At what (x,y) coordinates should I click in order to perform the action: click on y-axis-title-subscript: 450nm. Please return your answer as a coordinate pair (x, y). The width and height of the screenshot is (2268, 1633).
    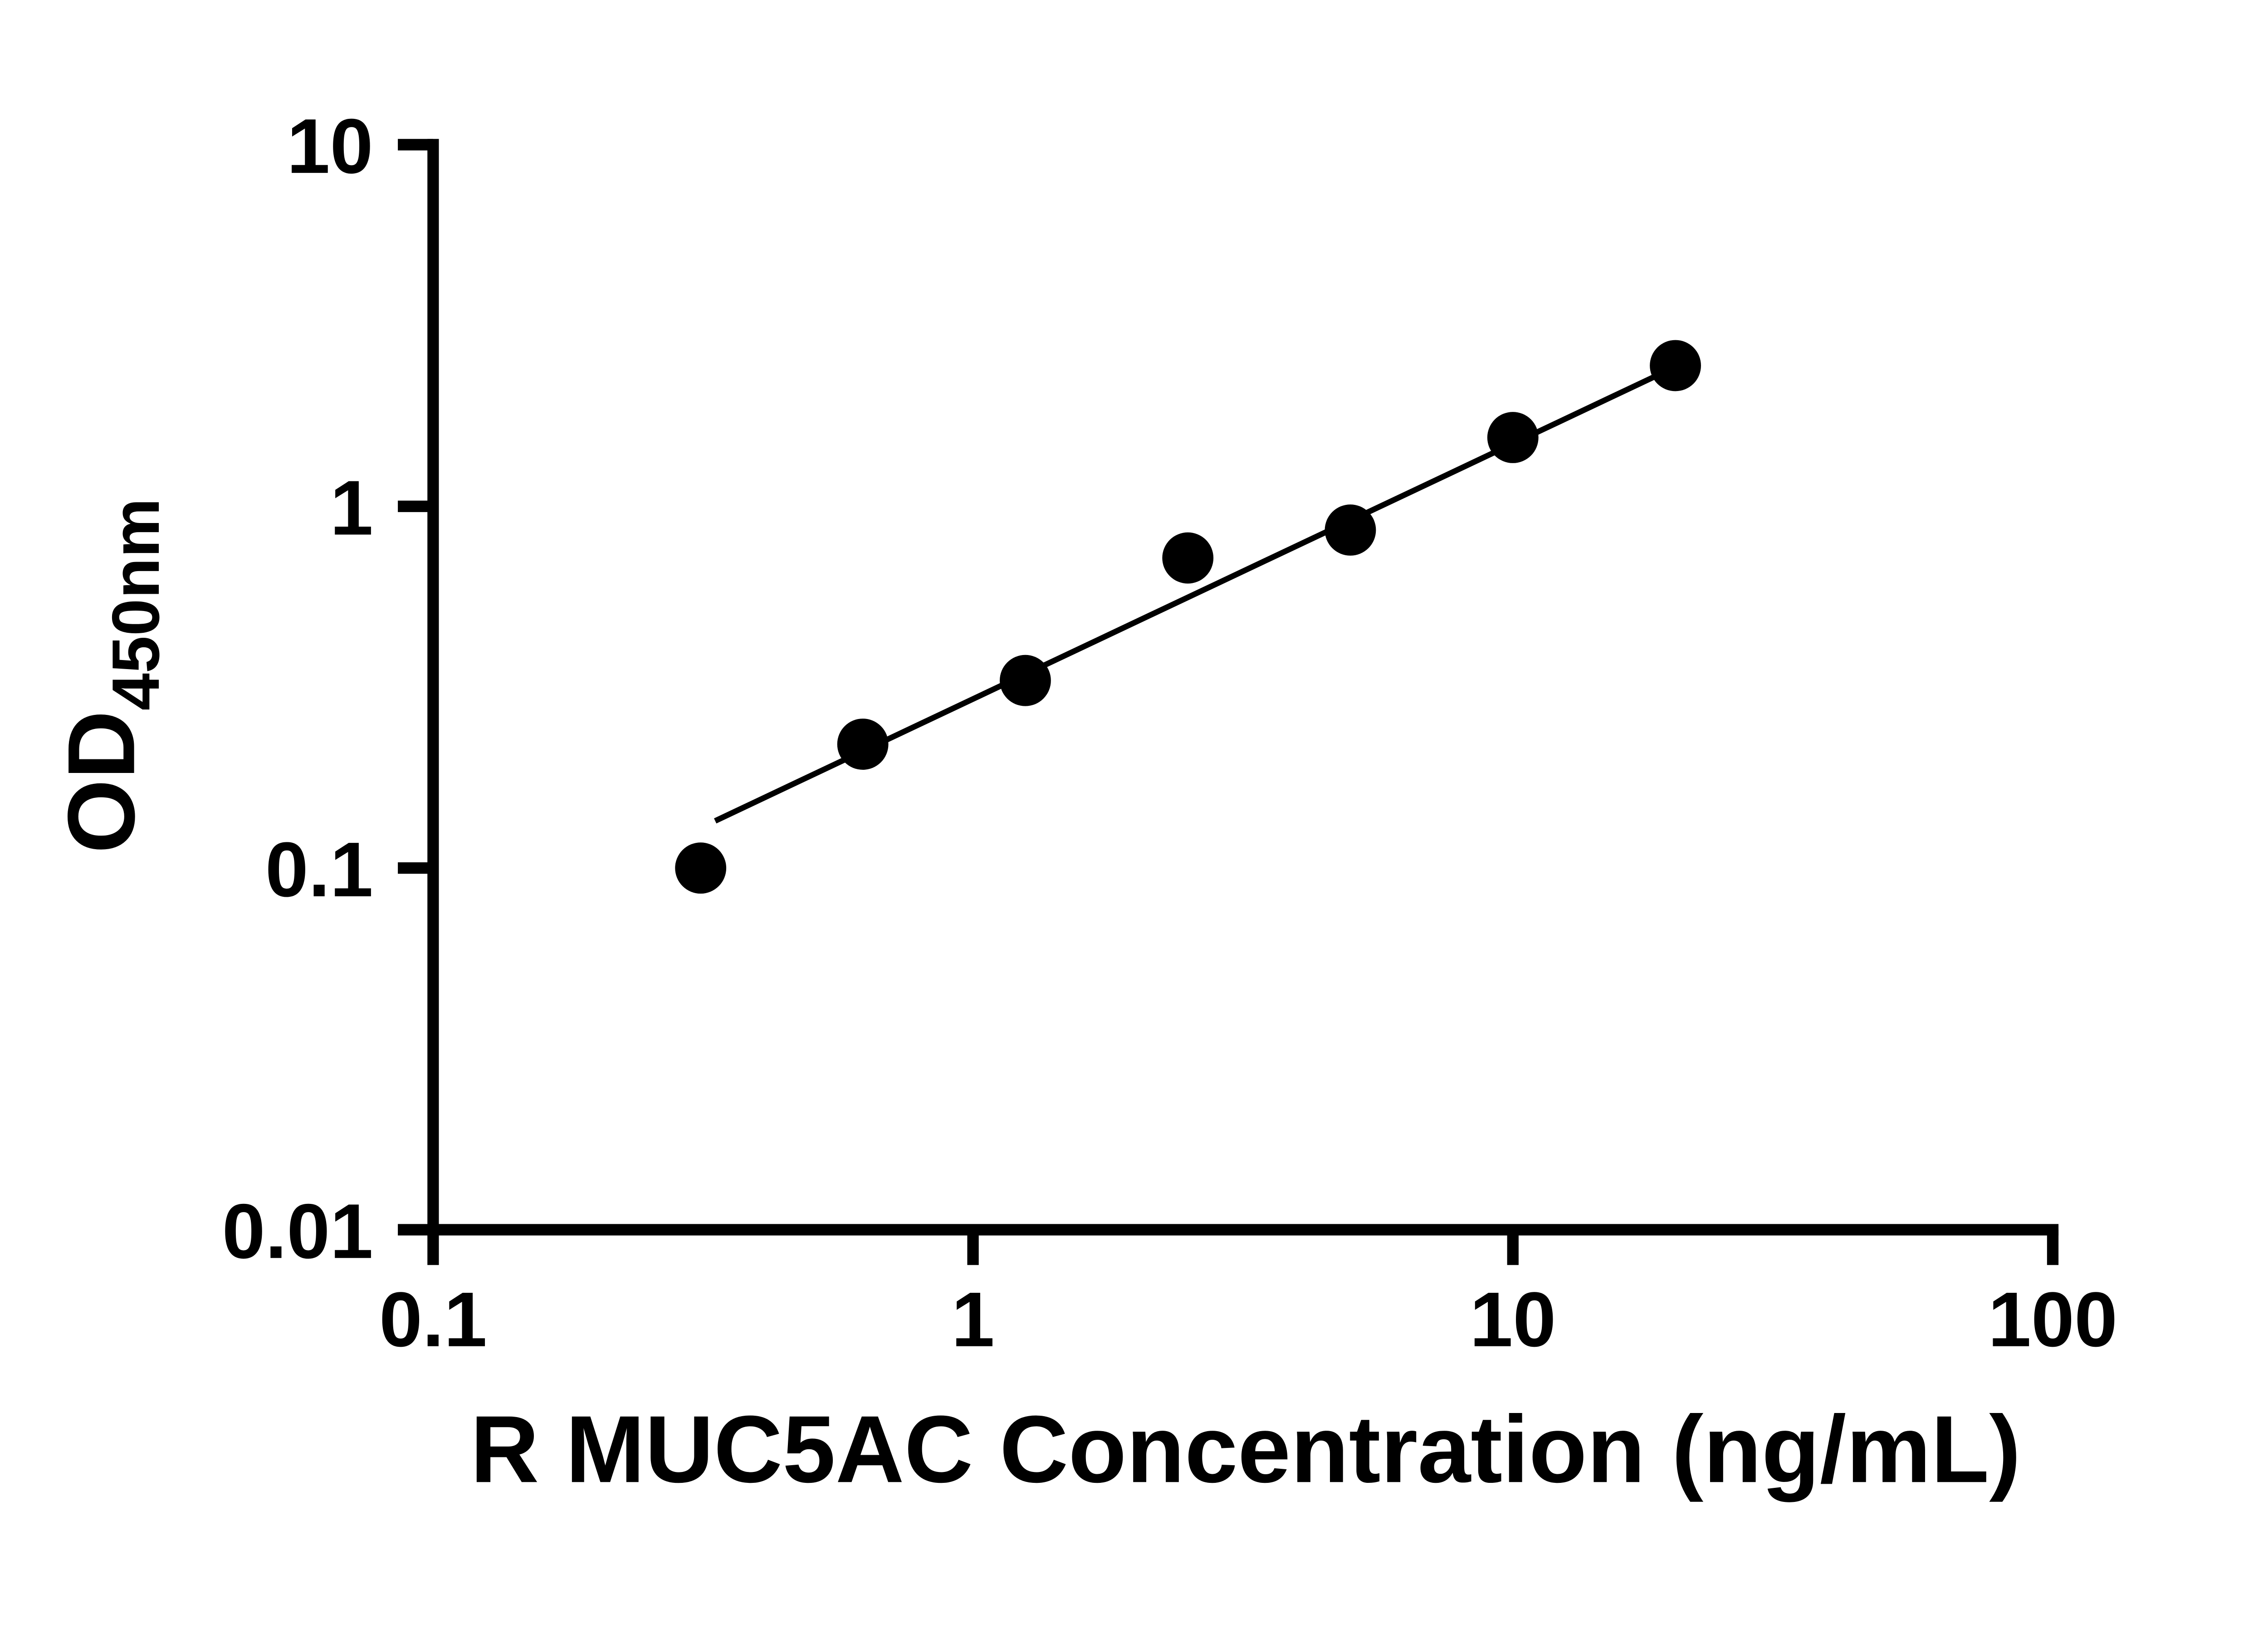
    Looking at the image, I should click on (136, 604).